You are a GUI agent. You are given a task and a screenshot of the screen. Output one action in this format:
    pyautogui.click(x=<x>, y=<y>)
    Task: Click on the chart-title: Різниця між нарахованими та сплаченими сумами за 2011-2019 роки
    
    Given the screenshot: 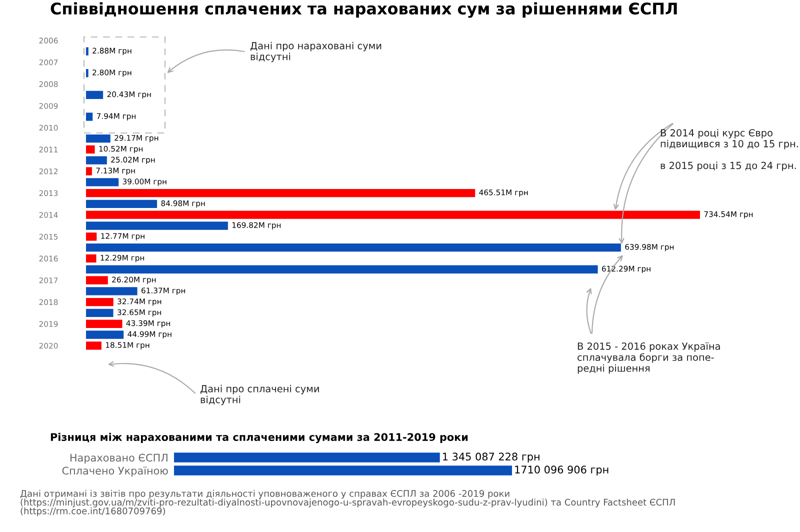 What is the action you would take?
    pyautogui.click(x=259, y=438)
    